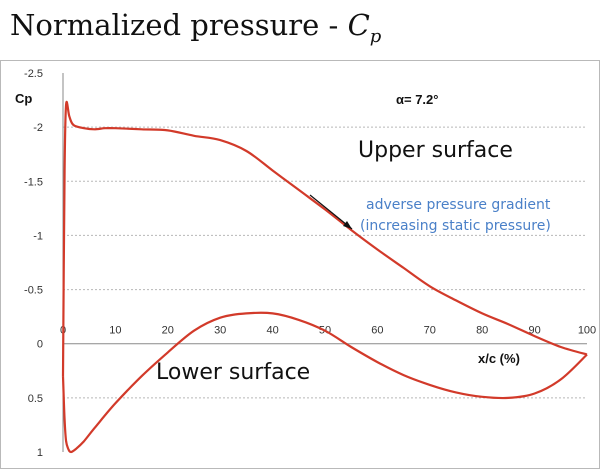 This screenshot has width=611, height=469. What do you see at coordinates (331, 212) in the screenshot?
I see `gradient-arrow` at bounding box center [331, 212].